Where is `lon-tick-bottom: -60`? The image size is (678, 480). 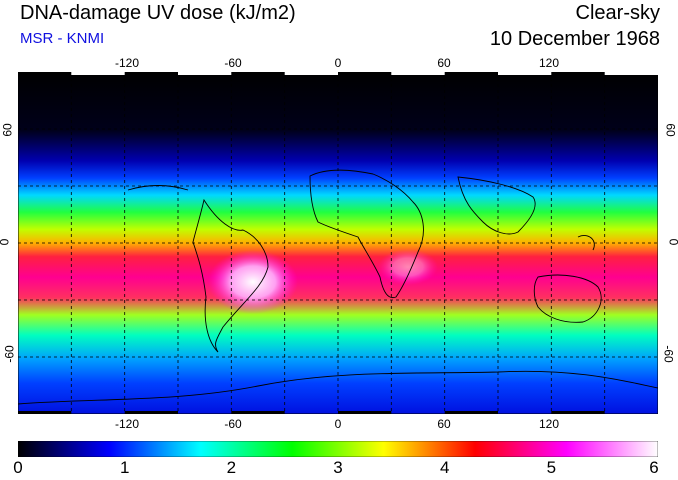 lon-tick-bottom: -60 is located at coordinates (233, 424).